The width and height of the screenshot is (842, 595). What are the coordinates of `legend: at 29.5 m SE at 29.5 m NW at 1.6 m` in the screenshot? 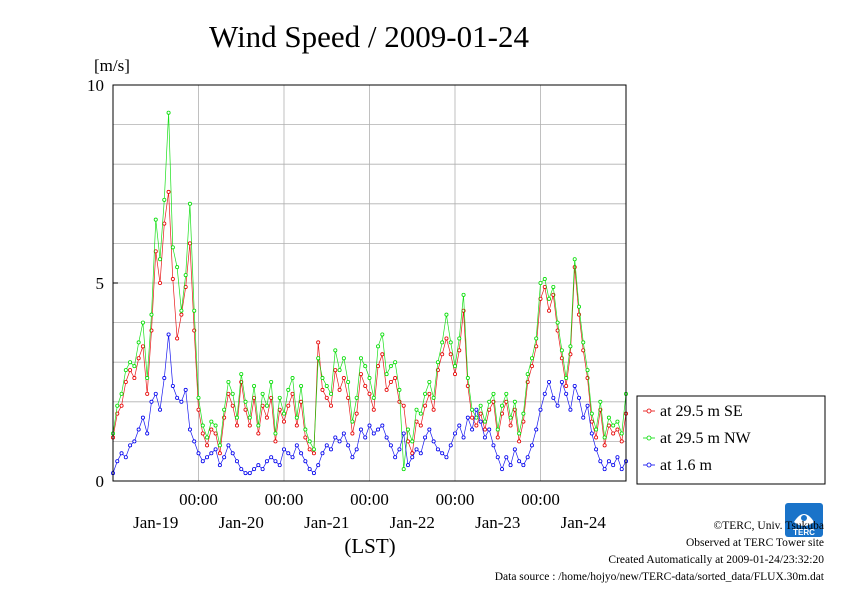 It's located at (731, 440).